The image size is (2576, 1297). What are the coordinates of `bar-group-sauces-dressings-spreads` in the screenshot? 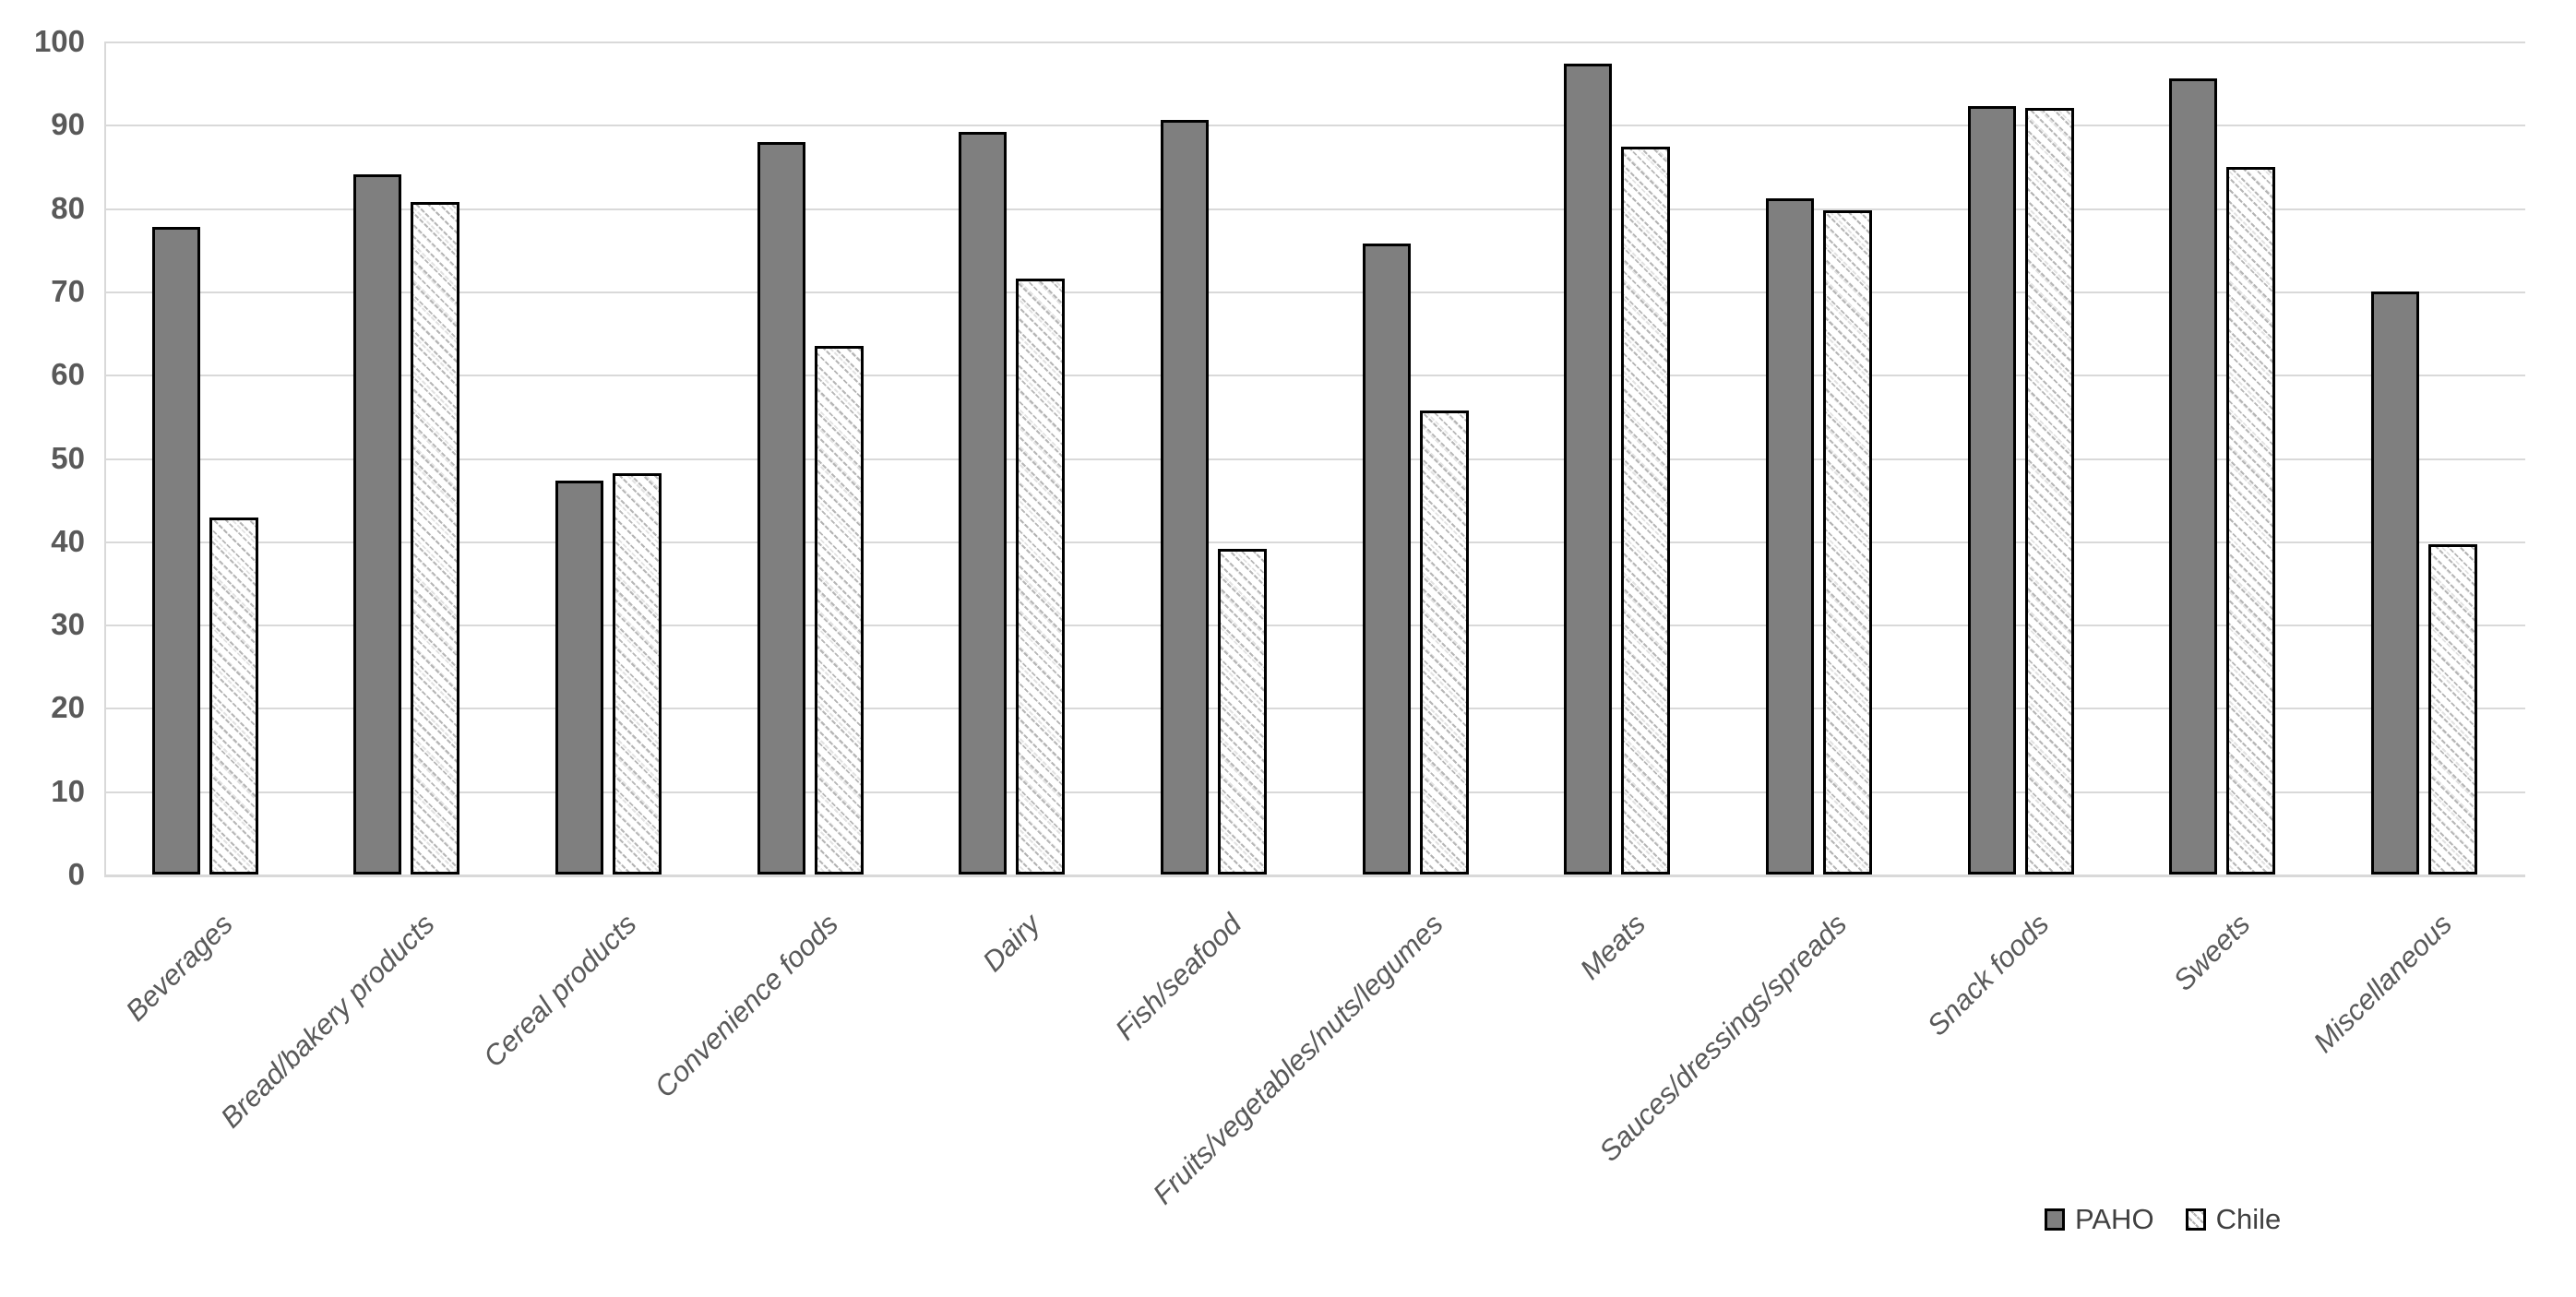 It's located at (1819, 459).